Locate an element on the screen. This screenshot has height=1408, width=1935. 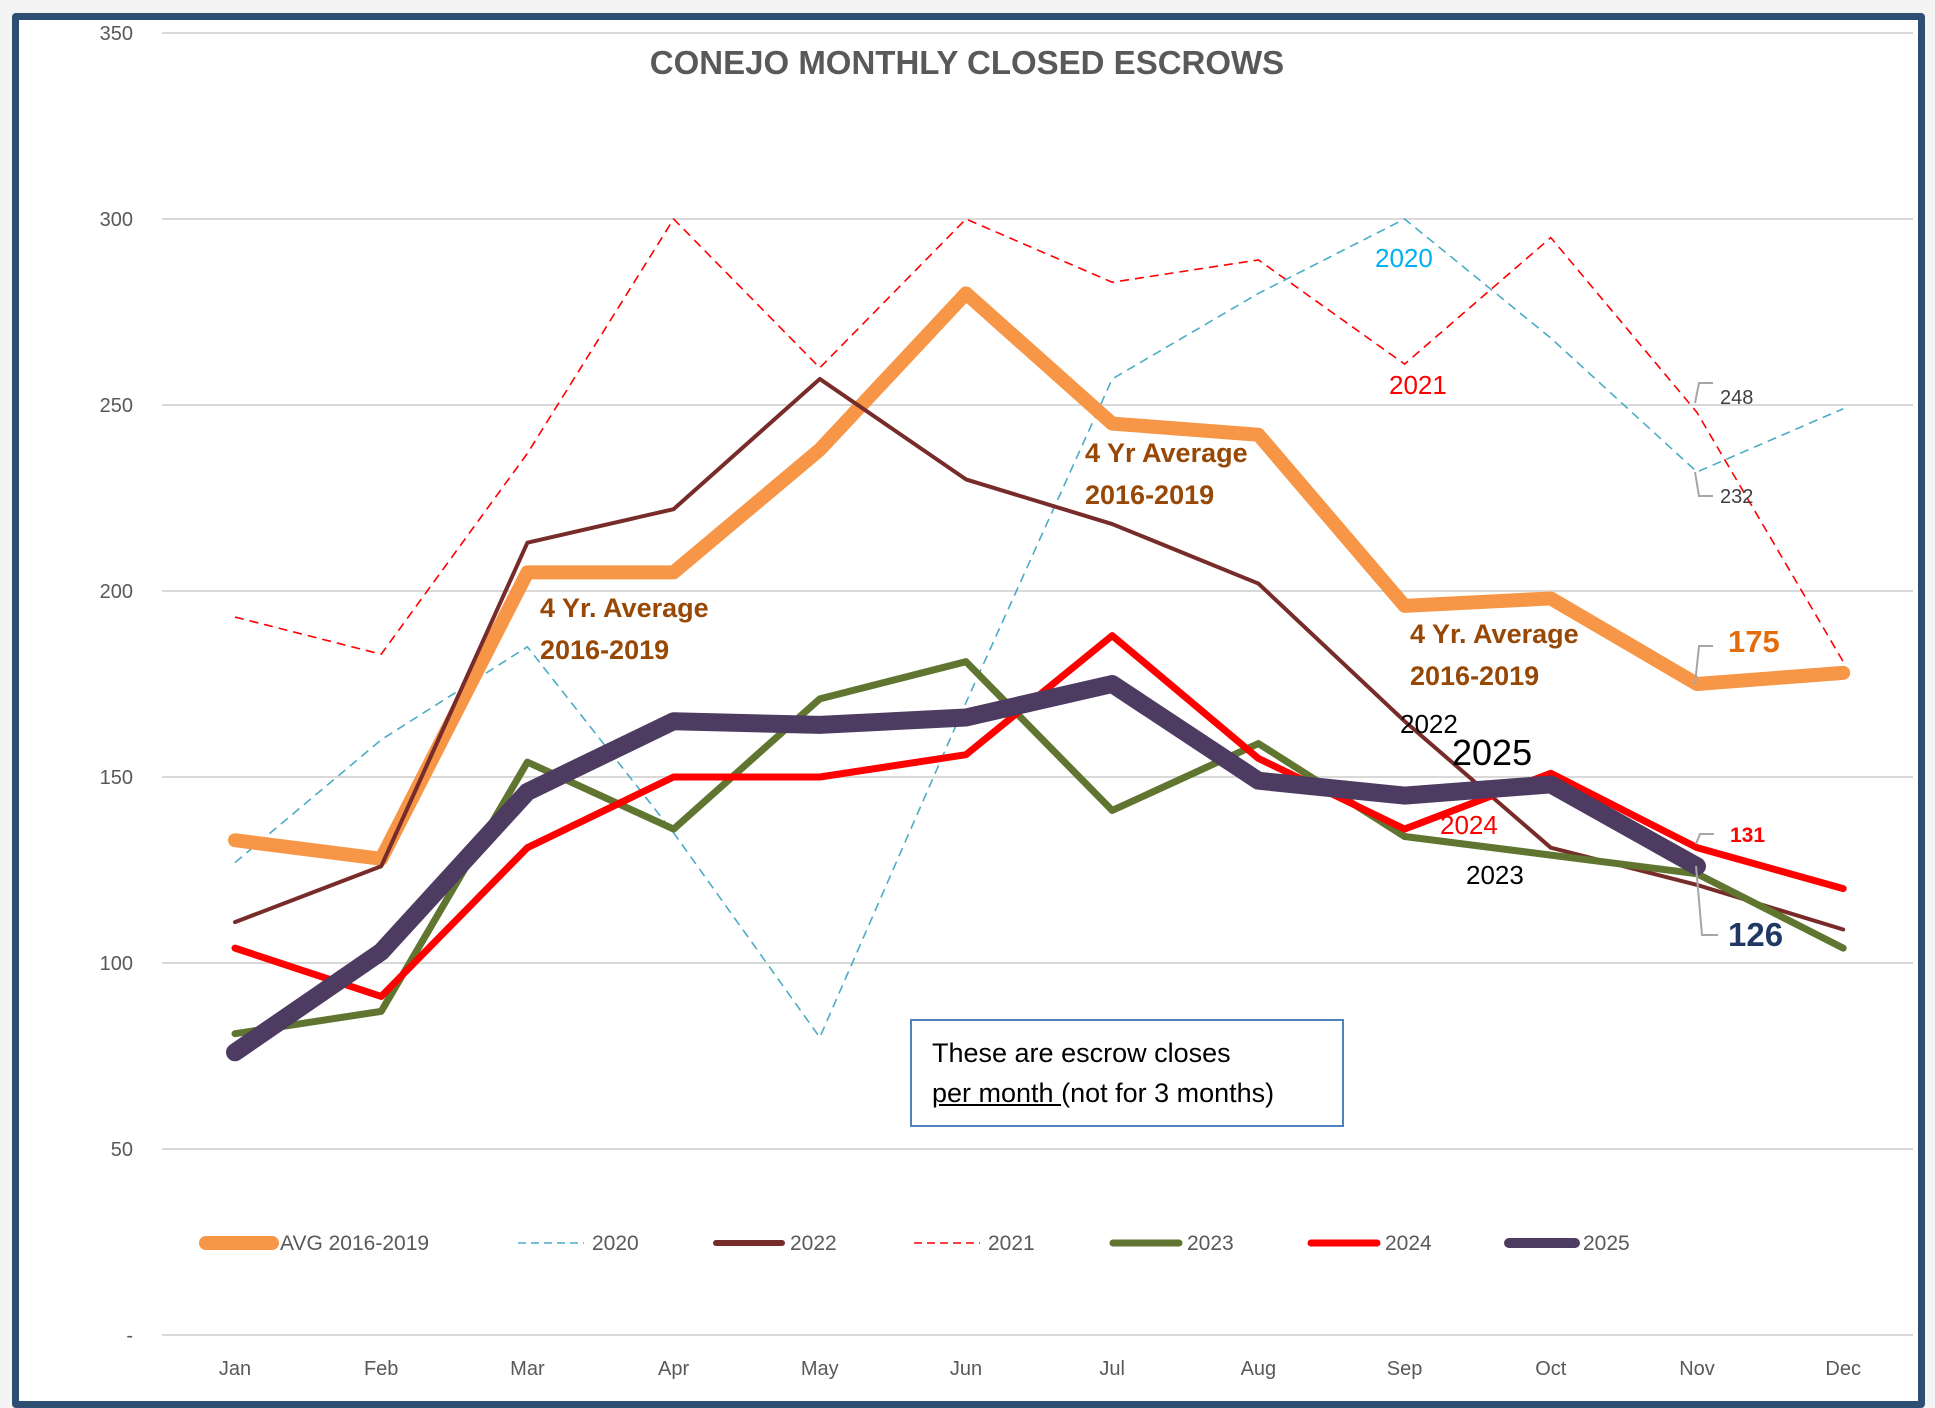
avg-label-jul-years: 2016-2019 is located at coordinates (1149, 495).